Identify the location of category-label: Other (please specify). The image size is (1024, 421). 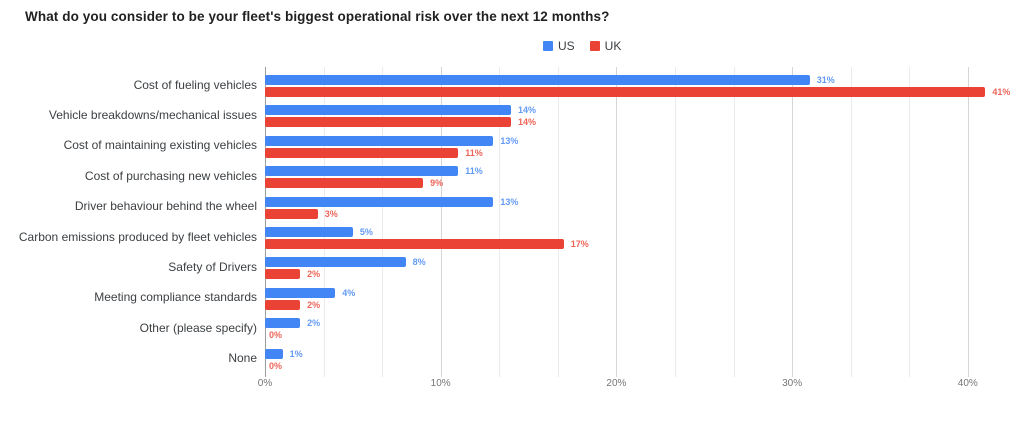
(198, 327).